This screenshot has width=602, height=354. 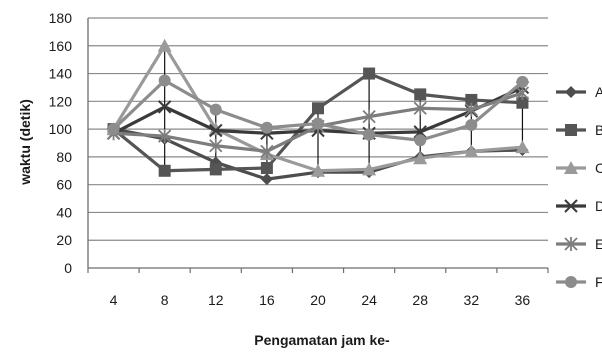 I want to click on series-F, so click(x=318, y=110).